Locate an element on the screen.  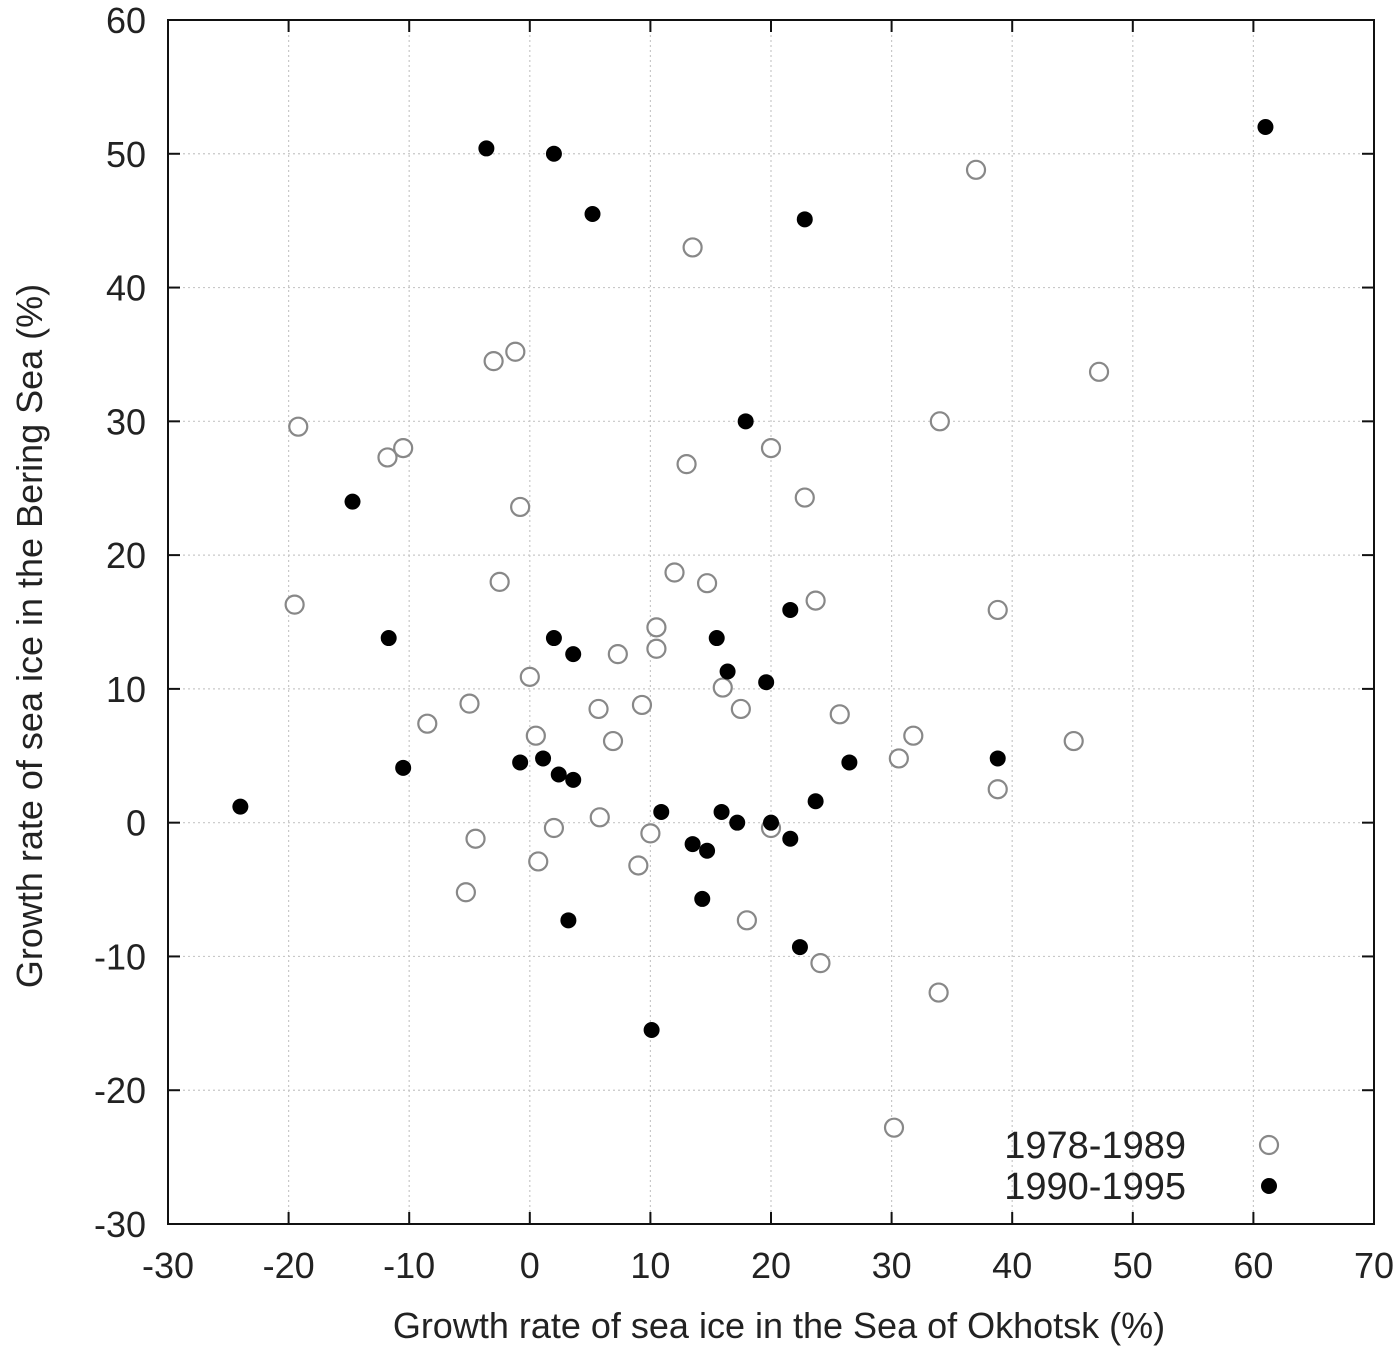
legend: 1978-1989 1990-1995 is located at coordinates (1142, 1166).